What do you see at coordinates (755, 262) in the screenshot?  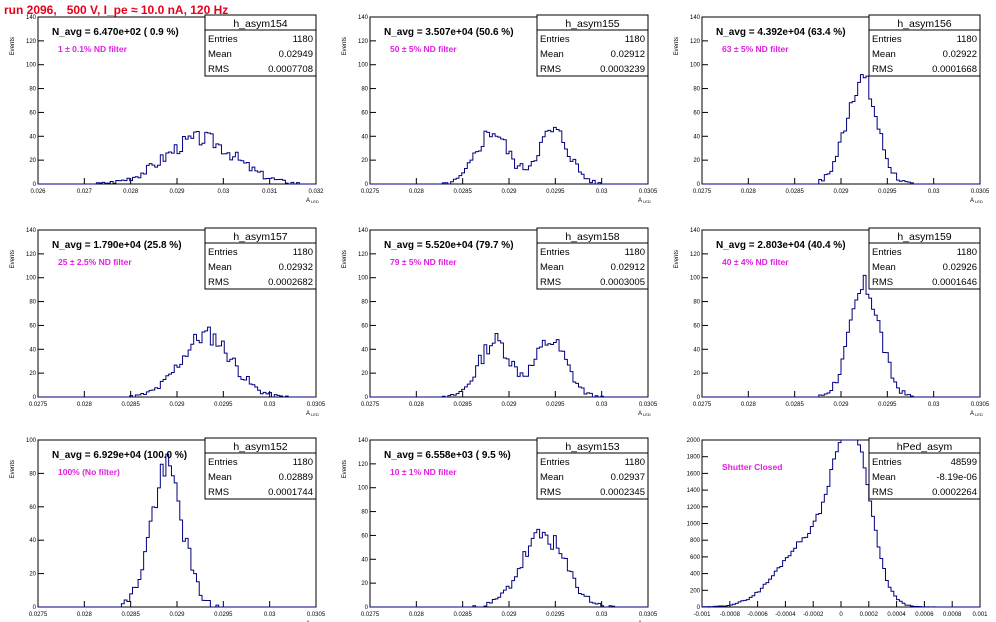 I see `filter-note: 40 ± 4% ND filter` at bounding box center [755, 262].